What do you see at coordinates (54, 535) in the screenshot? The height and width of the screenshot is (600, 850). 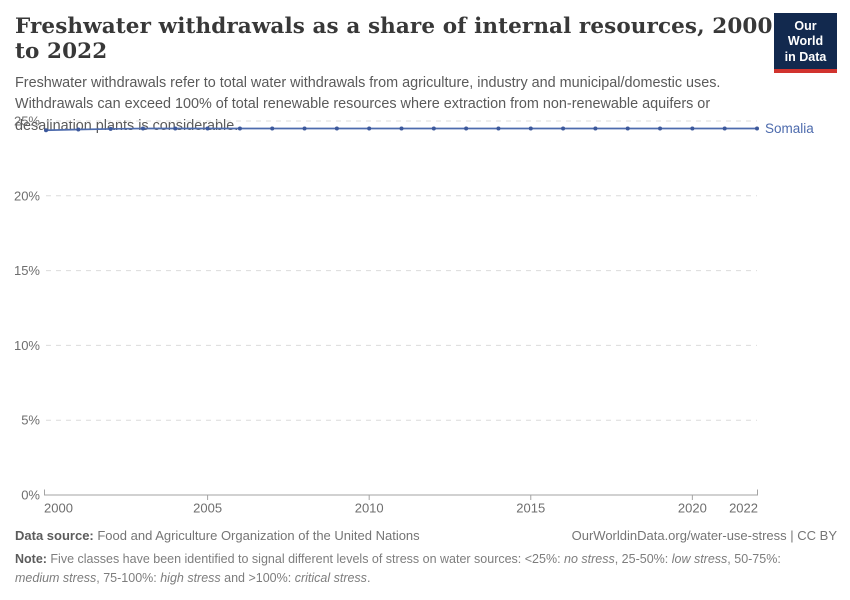 I see `data-source-label: Data source:` at bounding box center [54, 535].